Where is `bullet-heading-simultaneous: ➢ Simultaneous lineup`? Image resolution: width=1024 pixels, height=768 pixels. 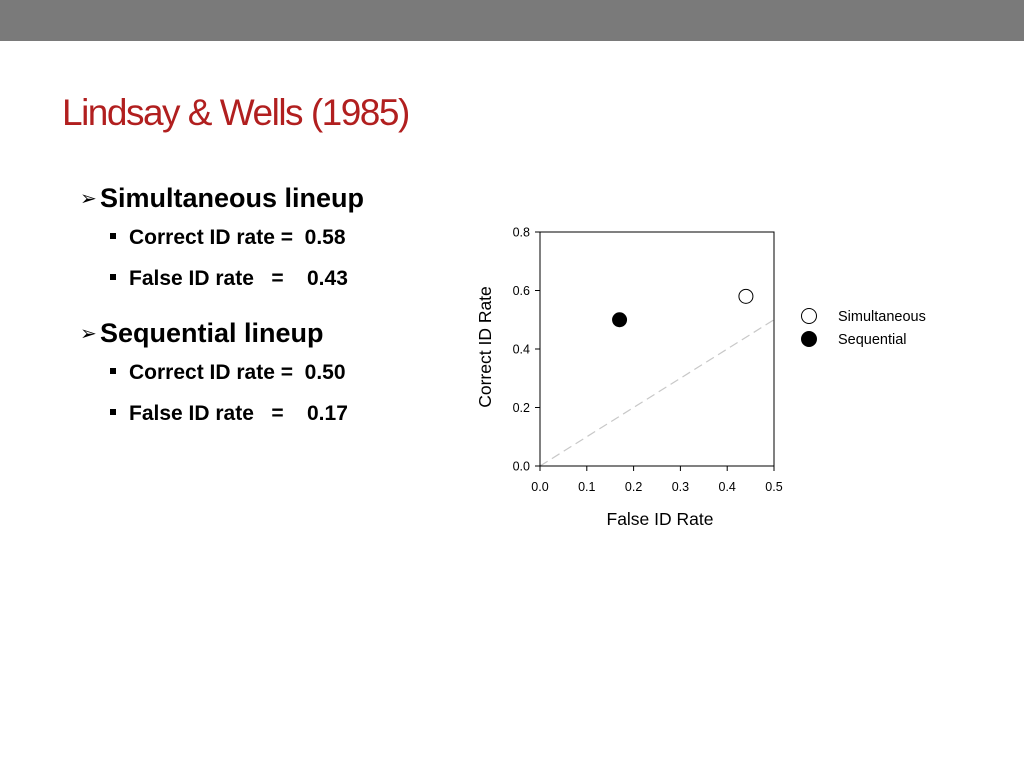 bullet-heading-simultaneous: ➢ Simultaneous lineup is located at coordinates (280, 198).